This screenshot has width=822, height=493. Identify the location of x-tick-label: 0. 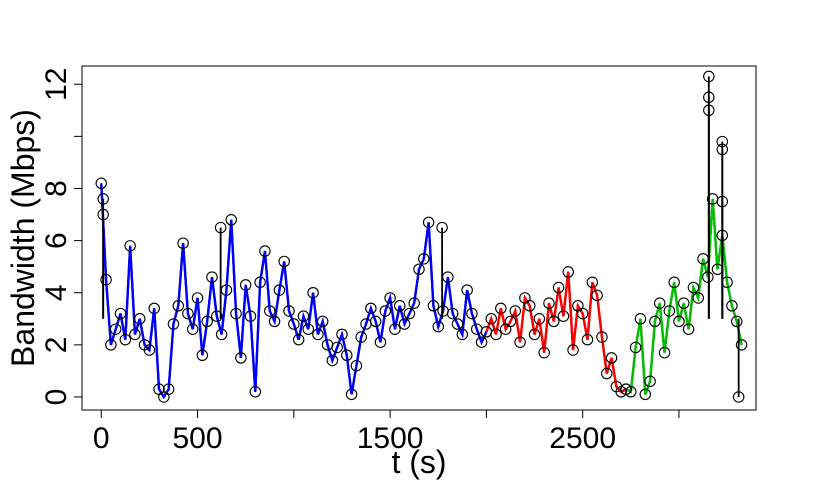
(101, 438).